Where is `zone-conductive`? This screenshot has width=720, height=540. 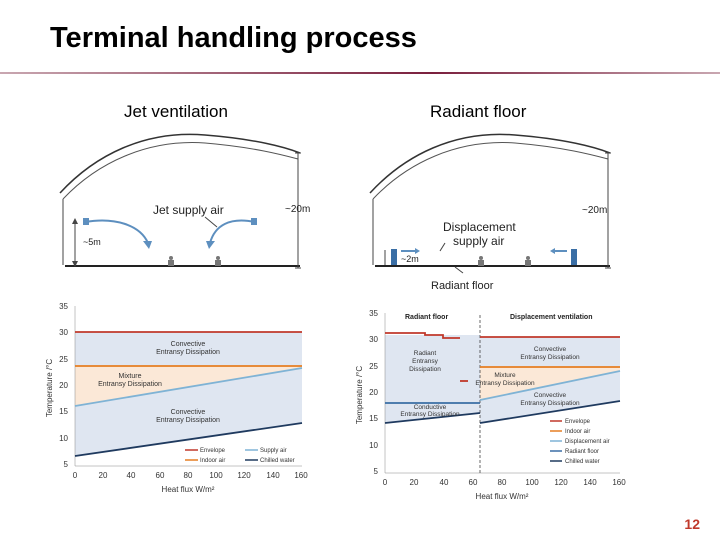
zone-conductive is located at coordinates (432, 413).